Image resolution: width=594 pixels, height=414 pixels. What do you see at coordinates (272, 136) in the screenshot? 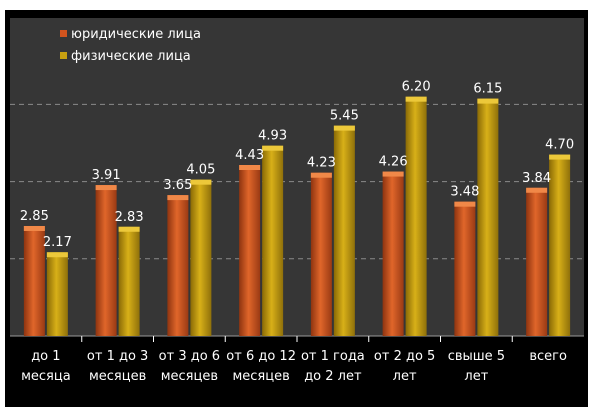
I see `data-label: 4.93` at bounding box center [272, 136].